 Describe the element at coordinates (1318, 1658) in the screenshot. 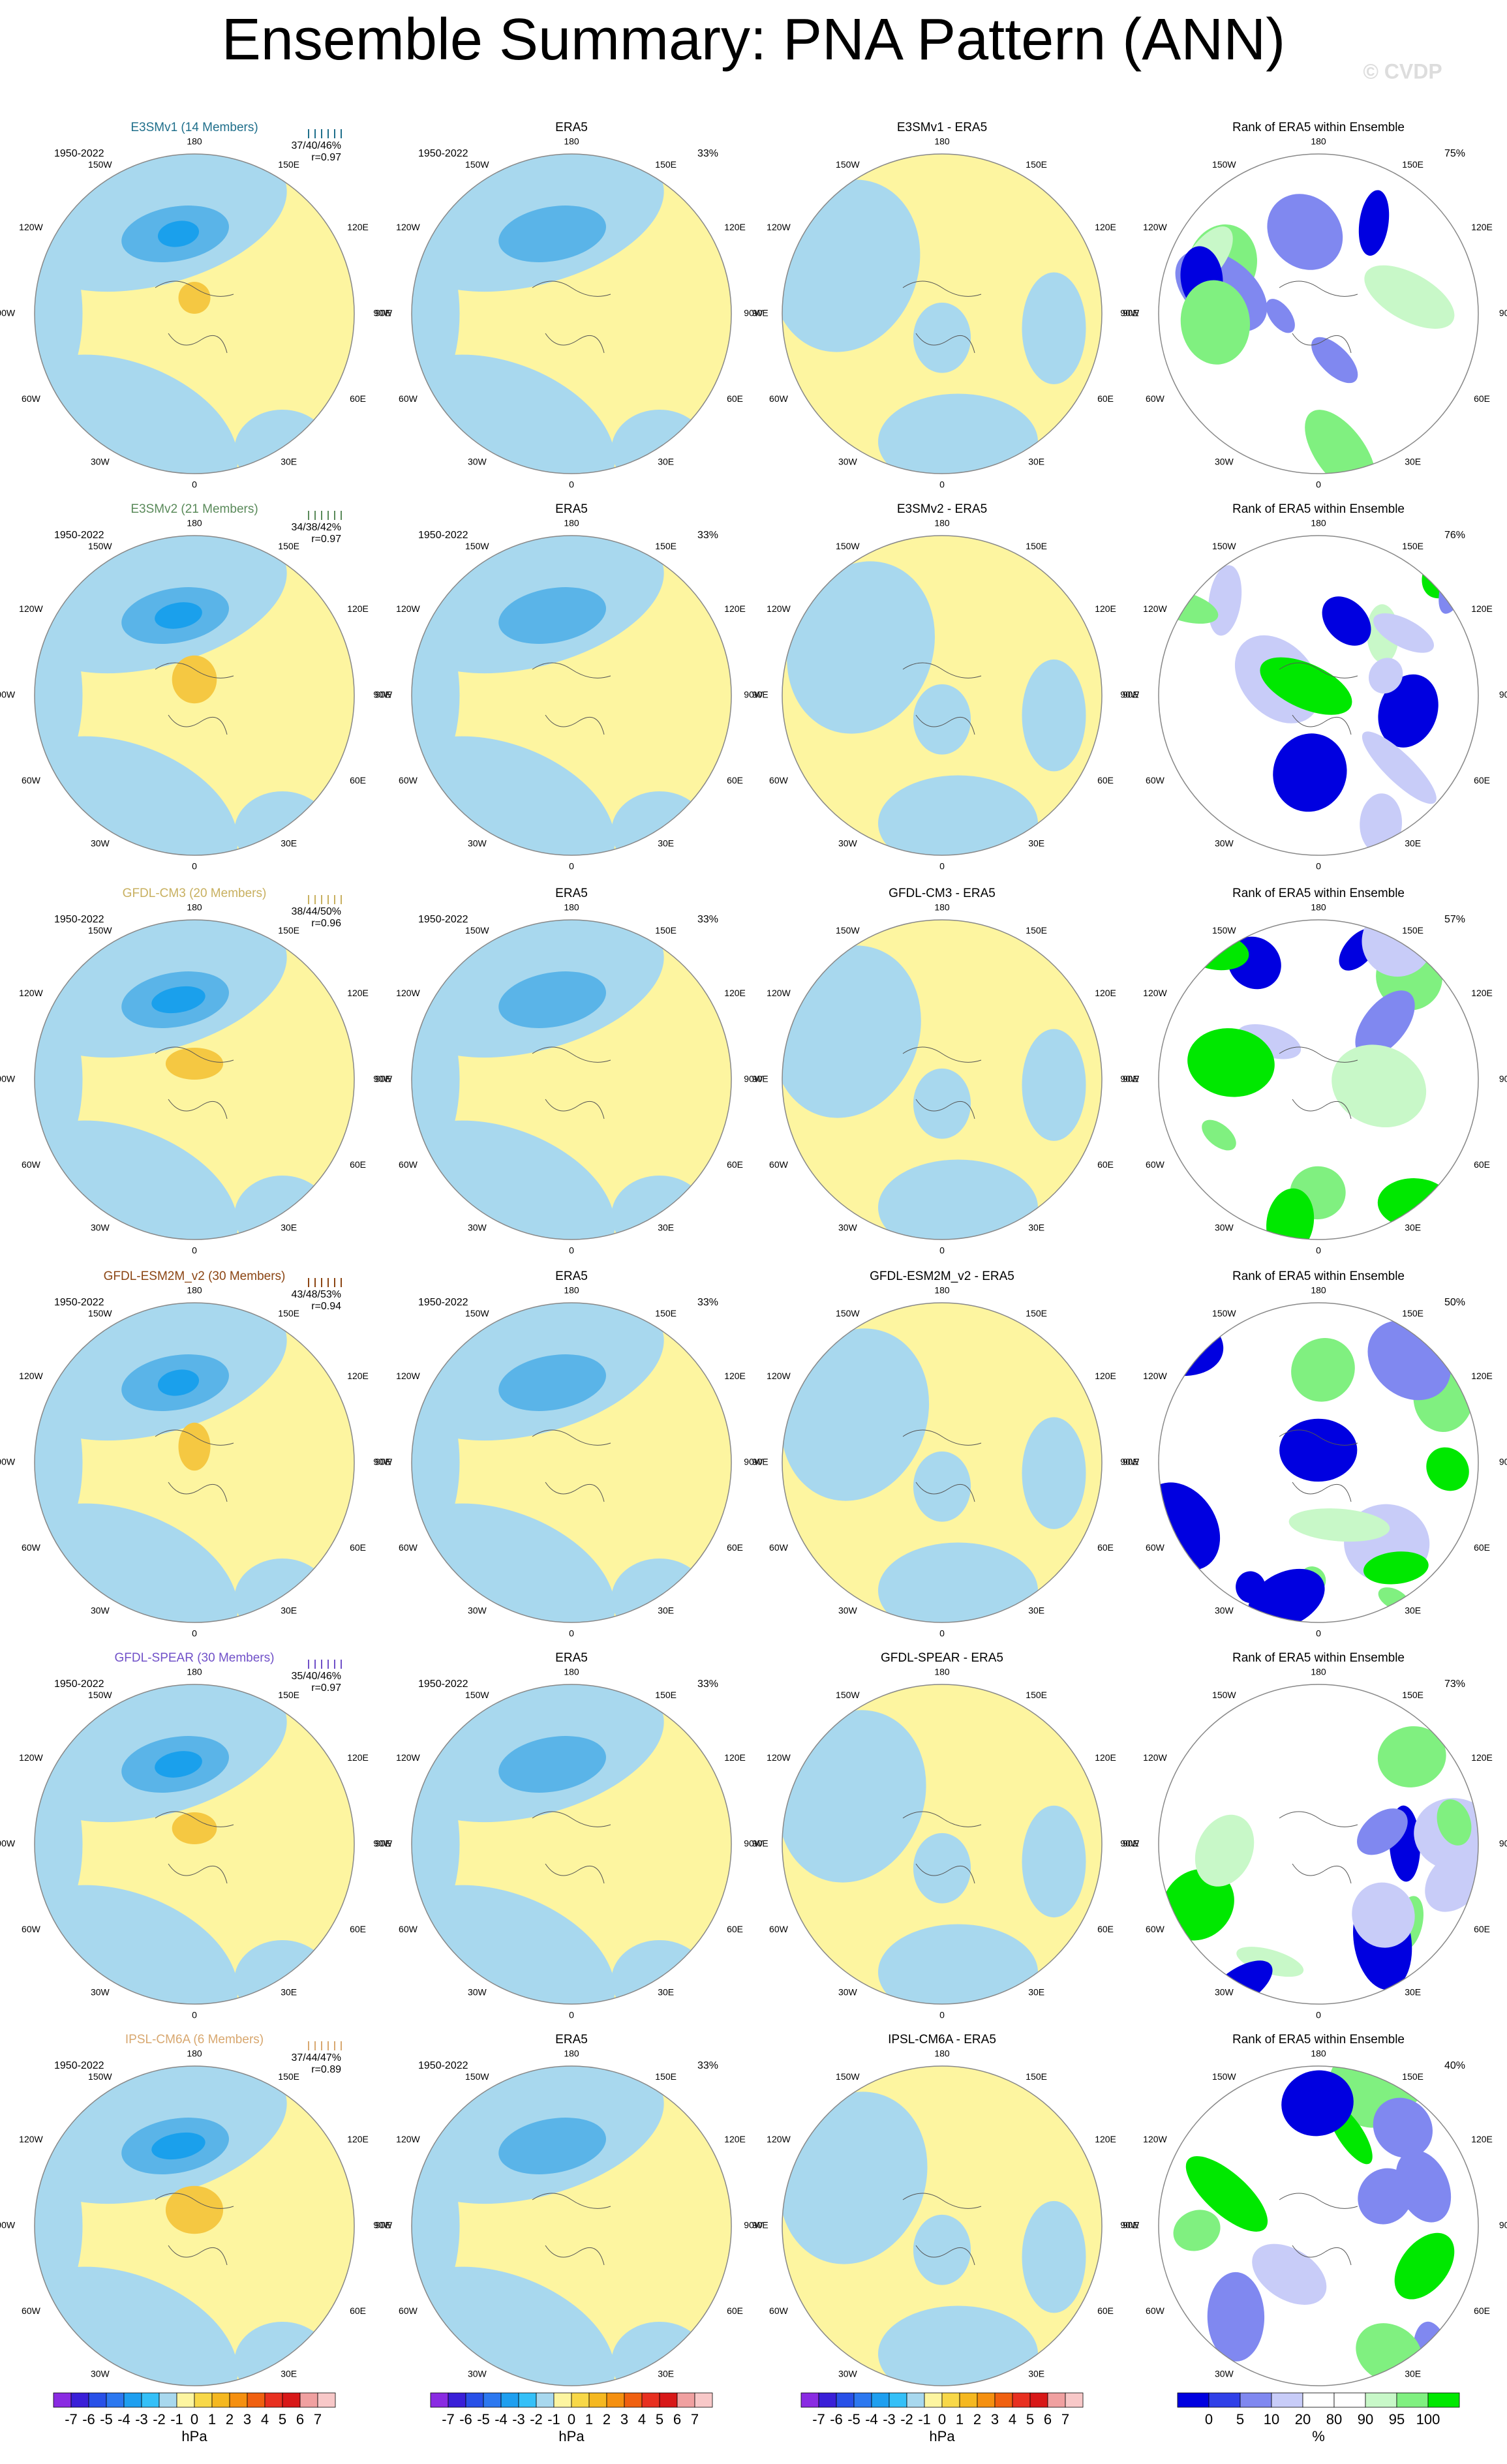

I see `rank-title: Rank of ERA5 within Ensemble` at that location.